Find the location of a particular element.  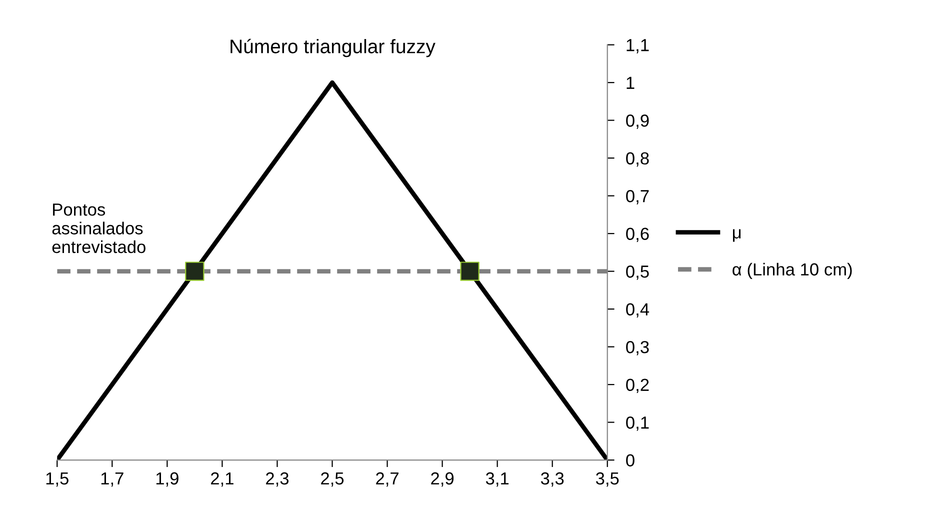

y-tick-label: 0,2 is located at coordinates (637, 386).